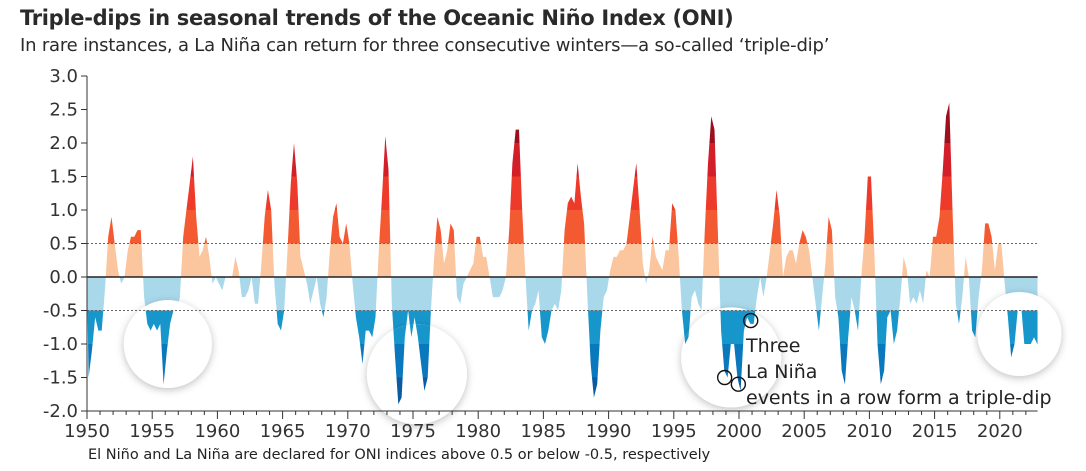 The height and width of the screenshot is (471, 1086). Describe the element at coordinates (63, 143) in the screenshot. I see `y-tick-label: 2.0` at that location.